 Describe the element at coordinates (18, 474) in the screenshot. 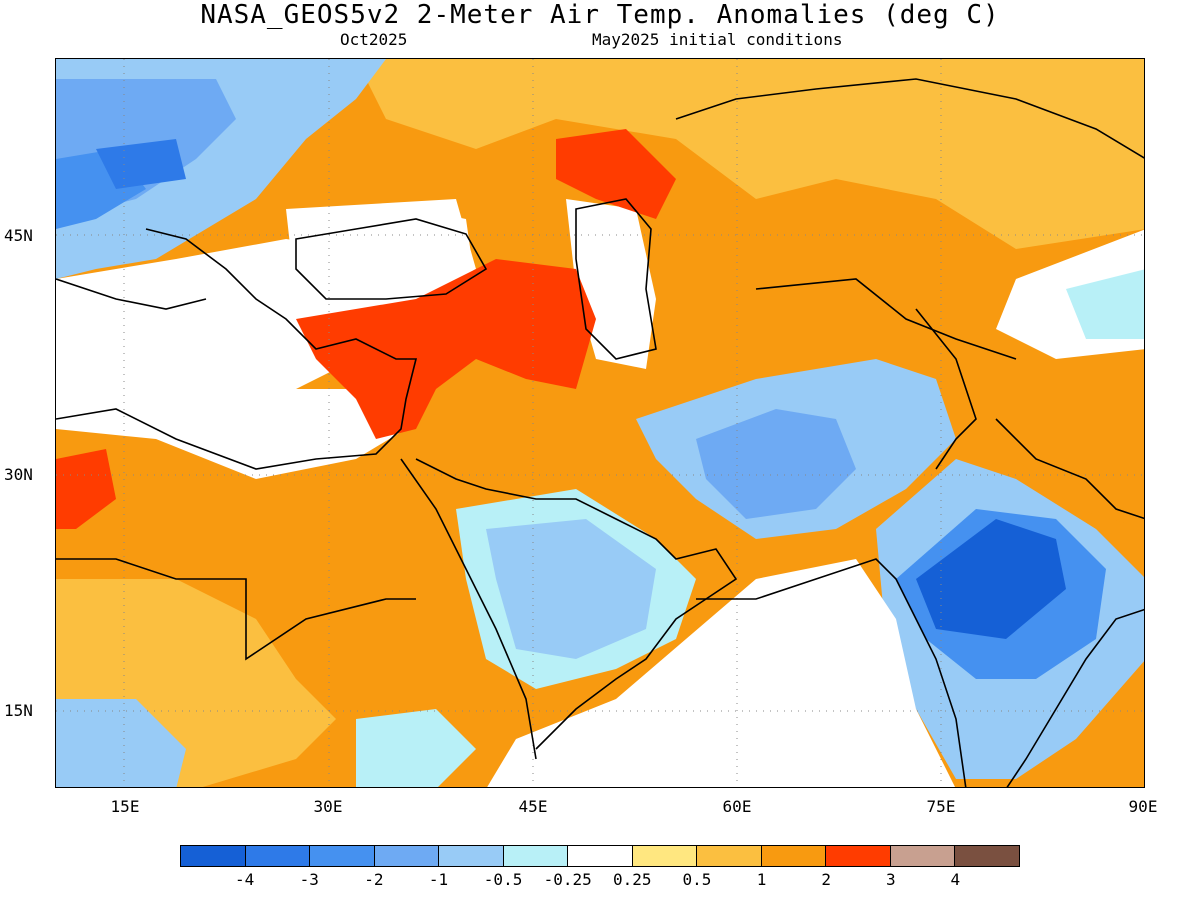

I see `lat-label-30n: 30N` at that location.